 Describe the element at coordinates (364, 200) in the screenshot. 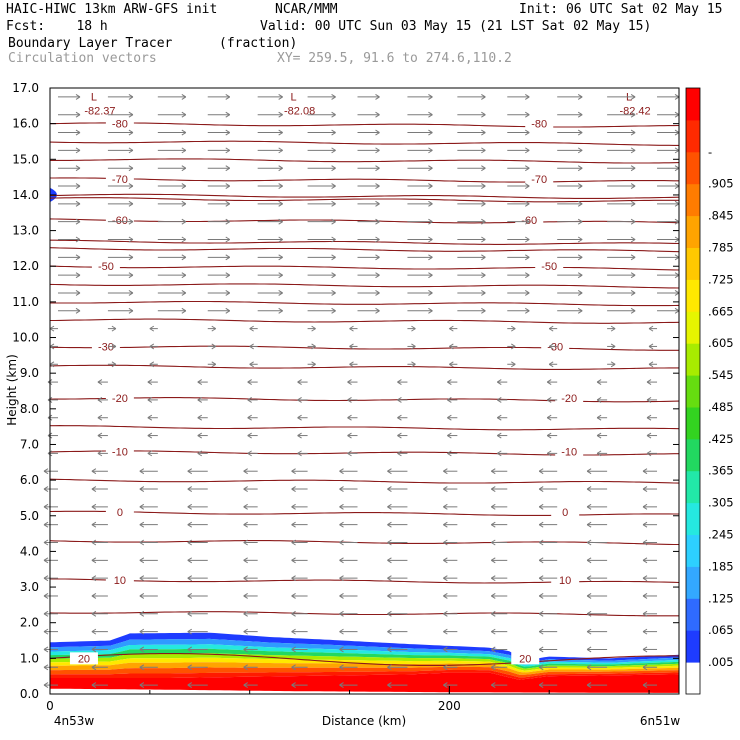

I see `temperature-contour-line` at that location.